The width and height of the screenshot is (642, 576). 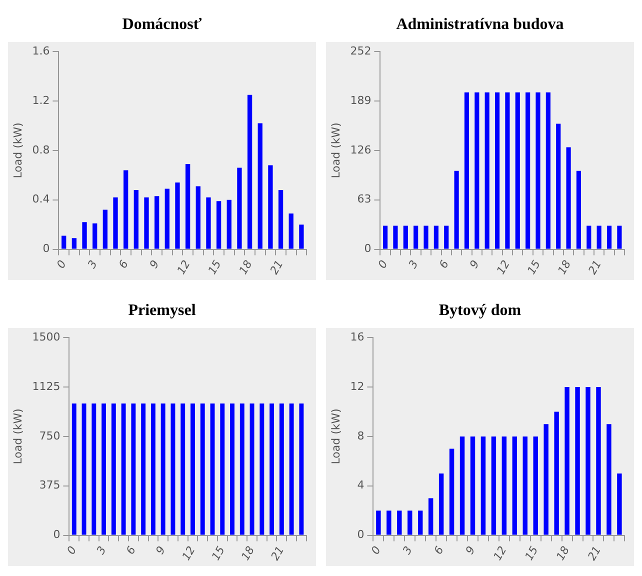 What do you see at coordinates (364, 199) in the screenshot?
I see `y-tick-label: 63` at bounding box center [364, 199].